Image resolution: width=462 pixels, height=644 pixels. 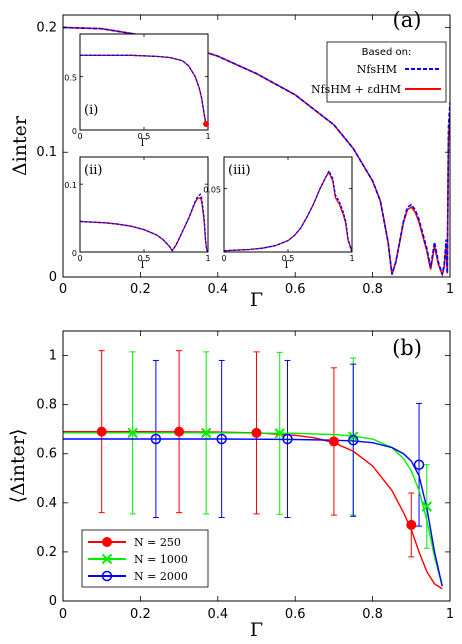 What do you see at coordinates (53, 601) in the screenshot?
I see `panel-b-ytick-label: 0` at bounding box center [53, 601].